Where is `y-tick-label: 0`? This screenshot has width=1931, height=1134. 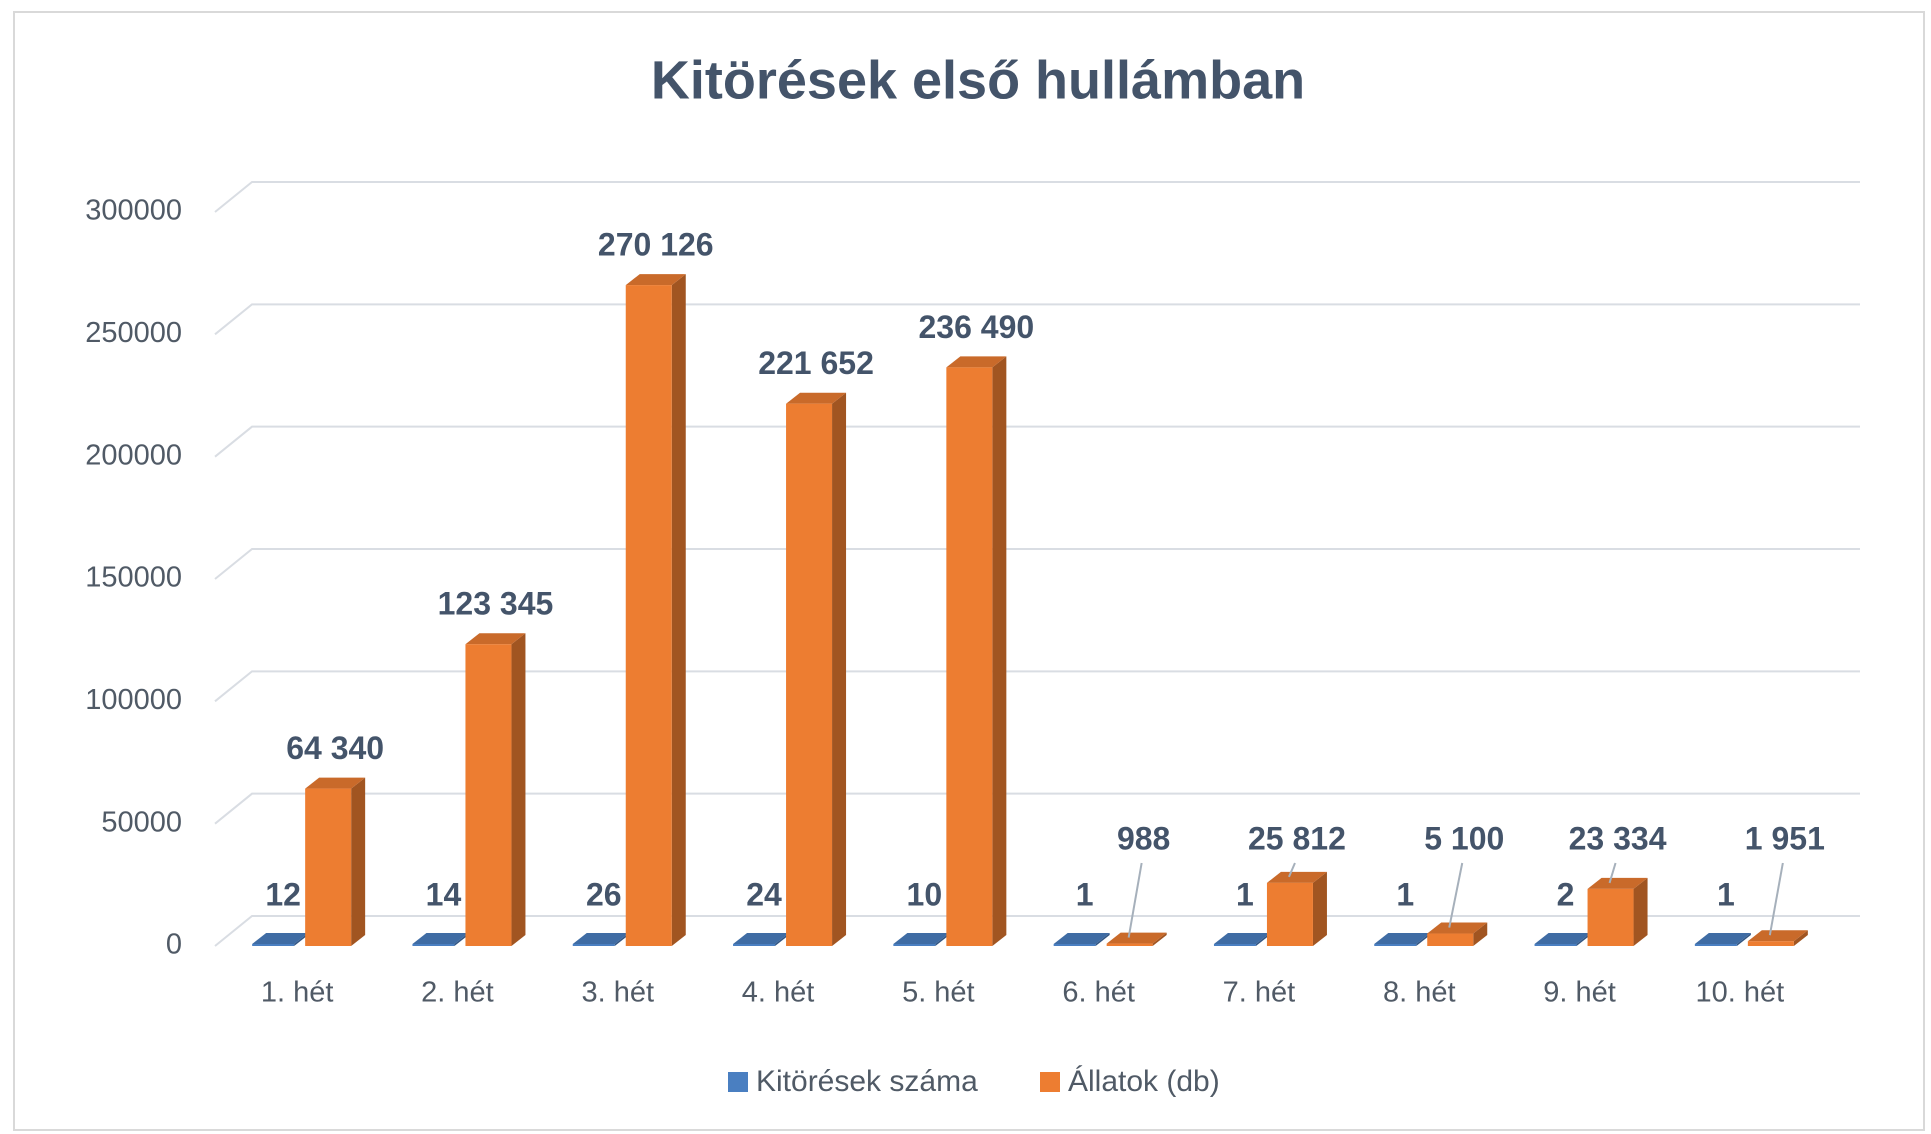
y-tick-label: 0 is located at coordinates (174, 945).